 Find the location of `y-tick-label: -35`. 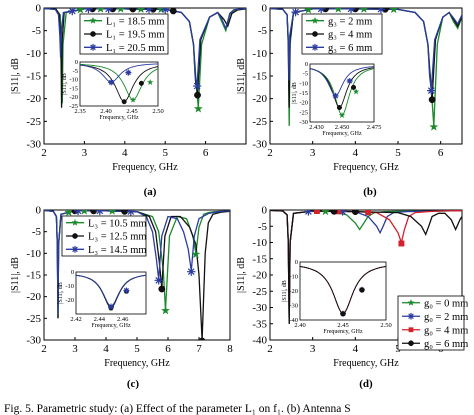

y-tick-label: -35 is located at coordinates (259, 324).